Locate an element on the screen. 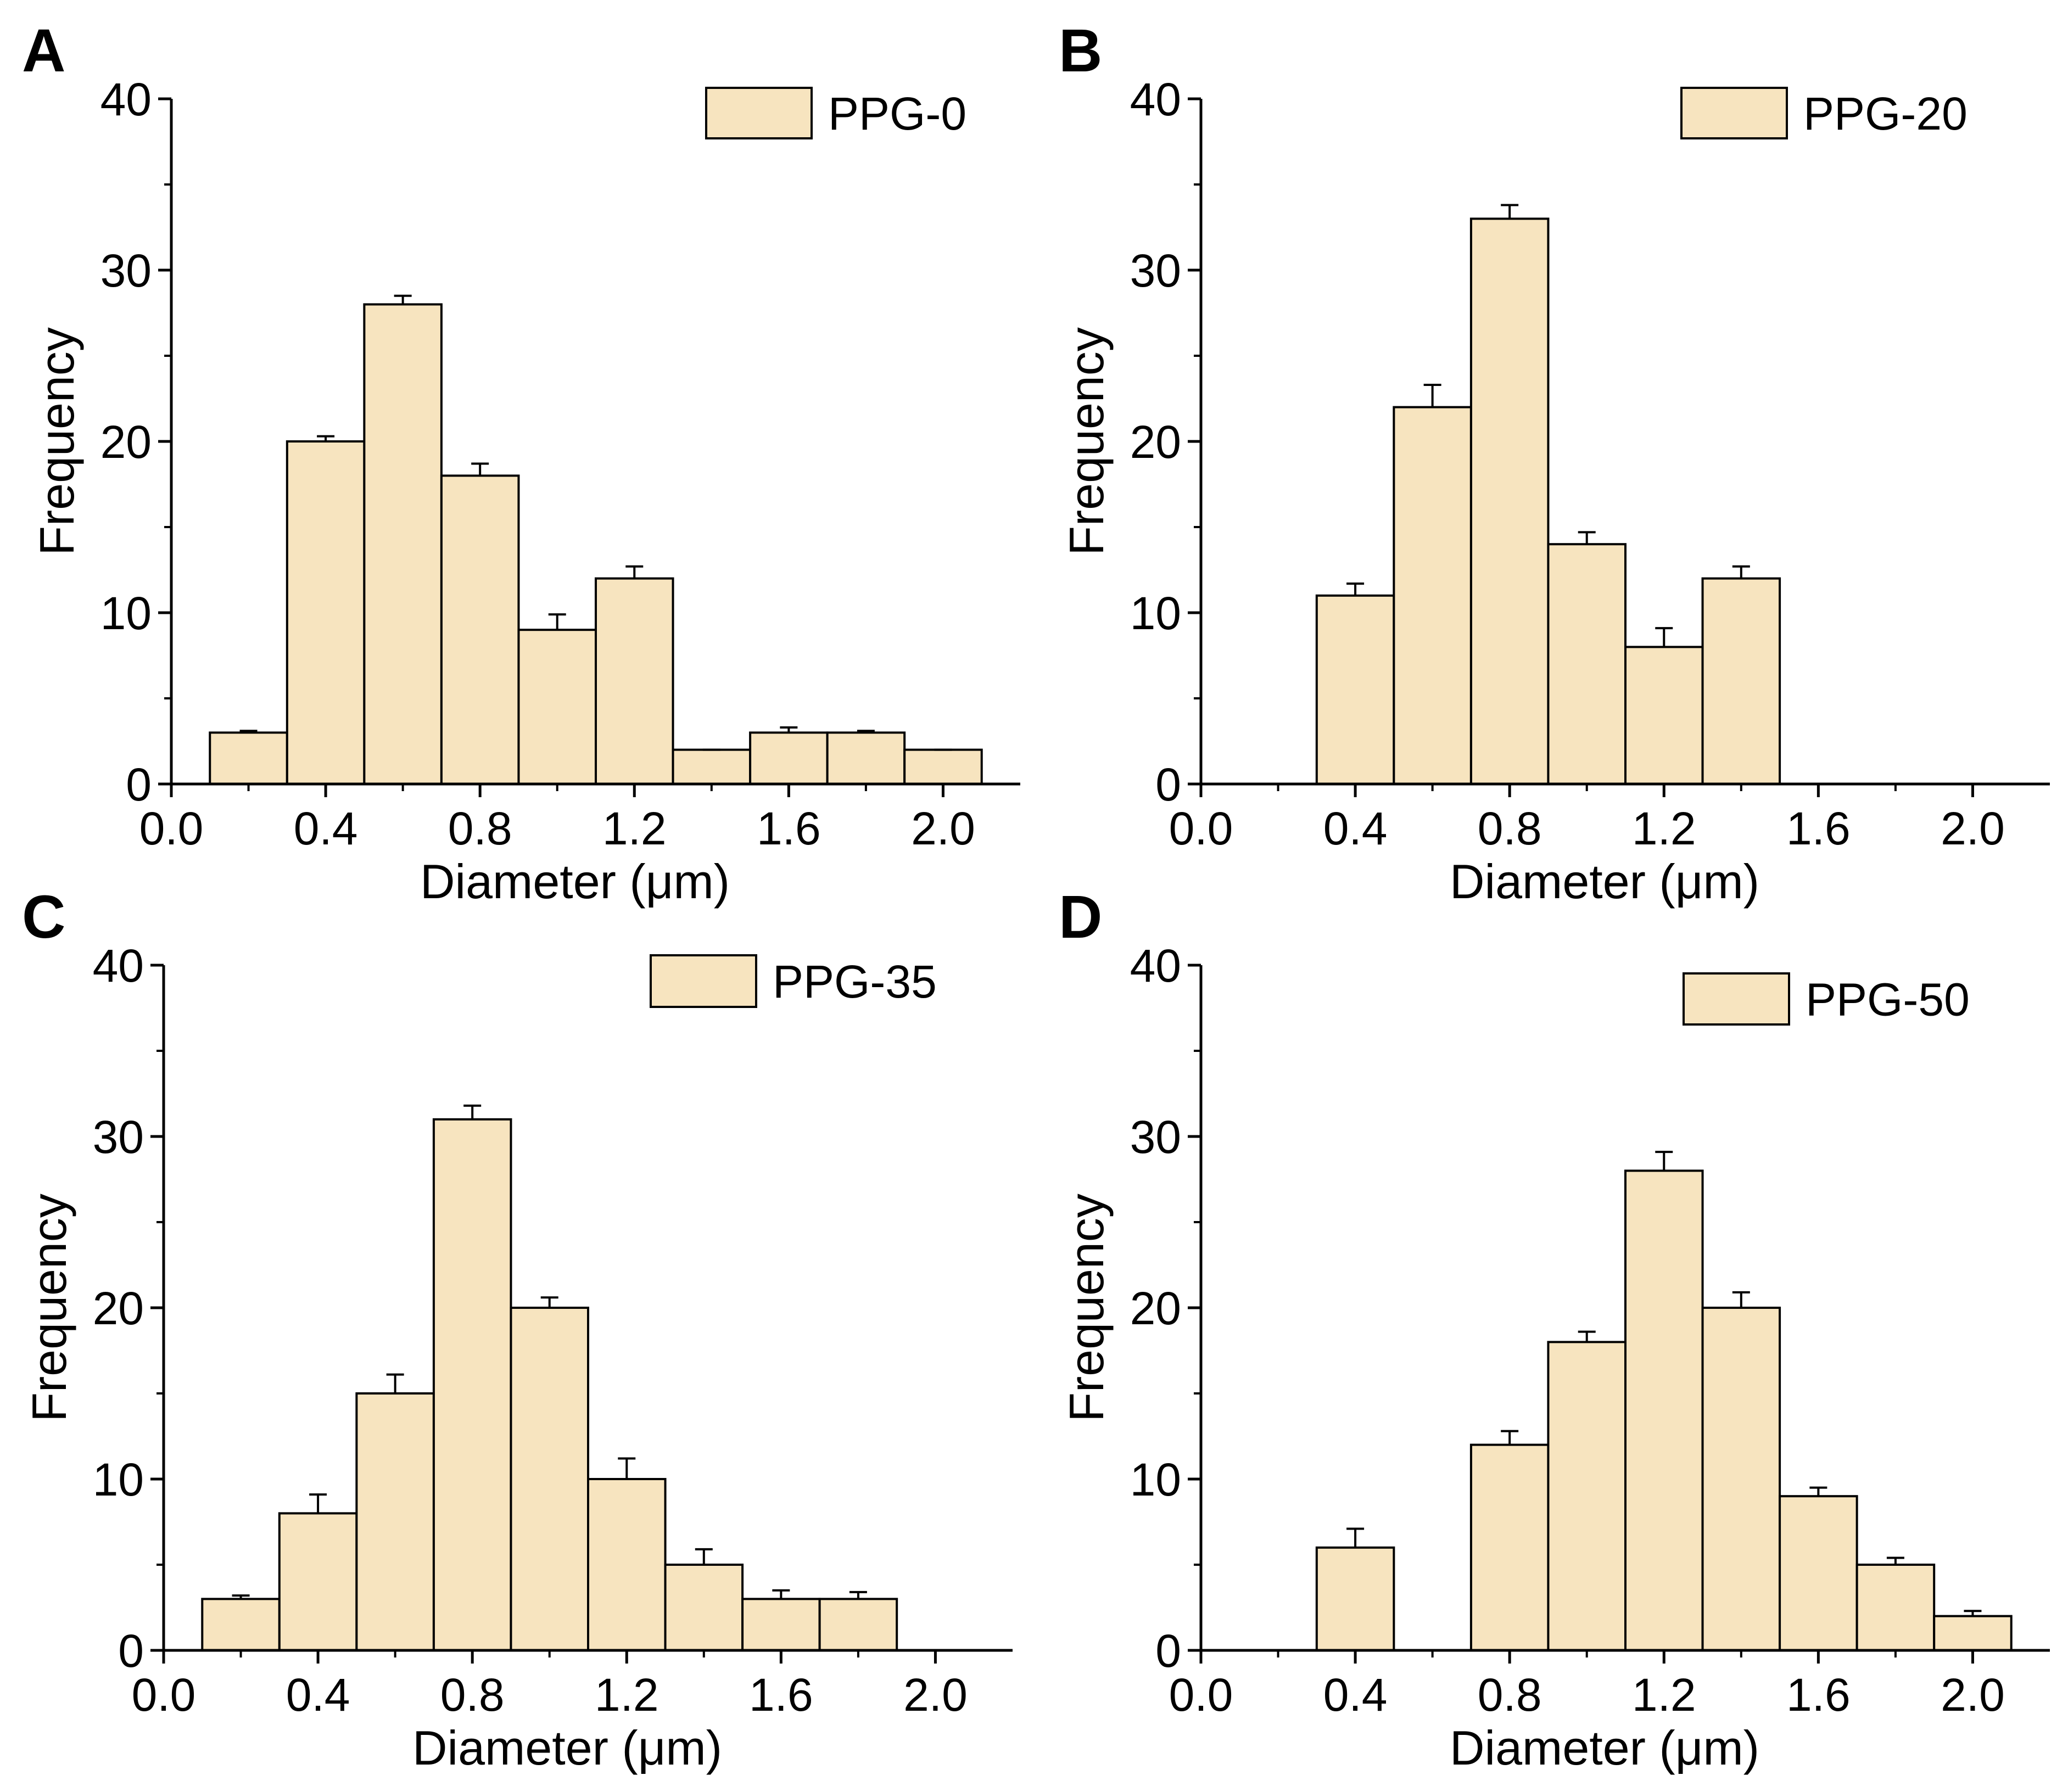 This screenshot has width=2068, height=1792. legend-label: PPG-35 is located at coordinates (855, 982).